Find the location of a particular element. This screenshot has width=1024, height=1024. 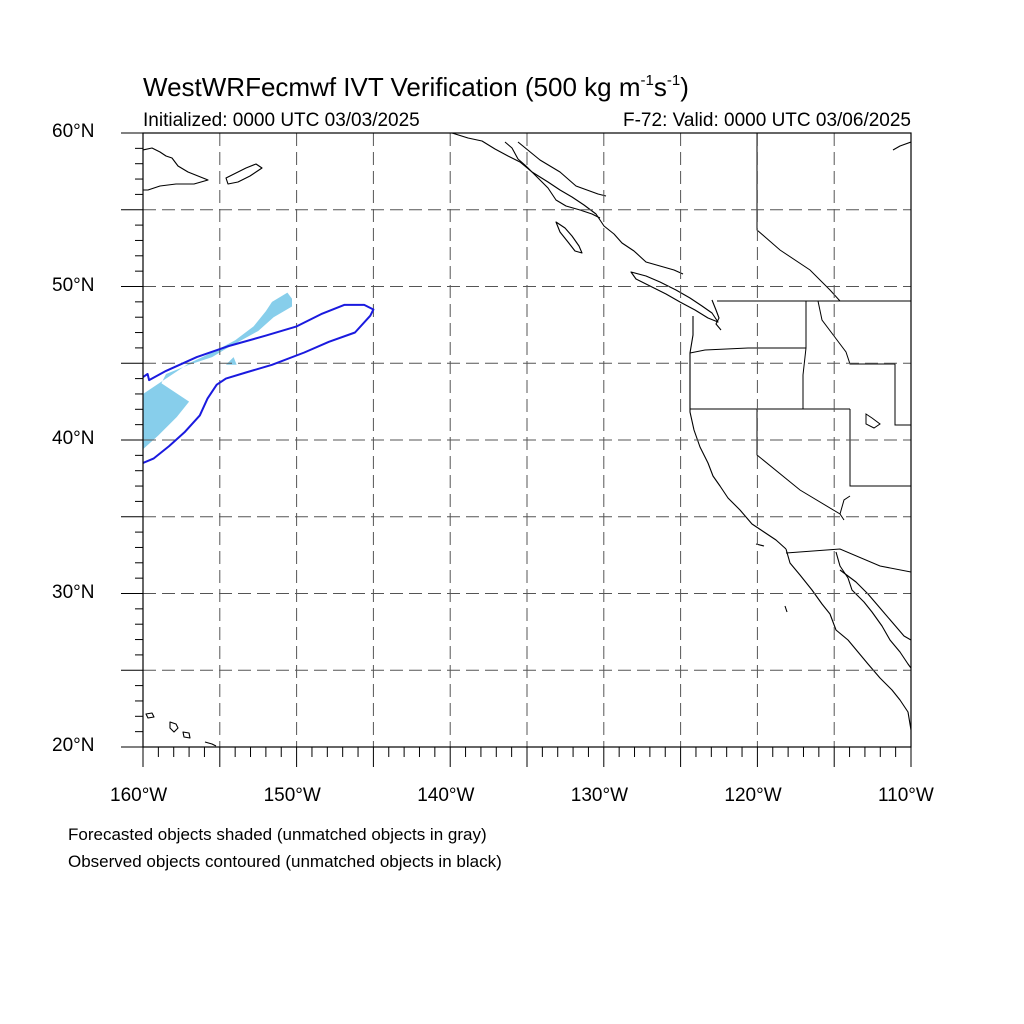

kodiak is located at coordinates (244, 174).